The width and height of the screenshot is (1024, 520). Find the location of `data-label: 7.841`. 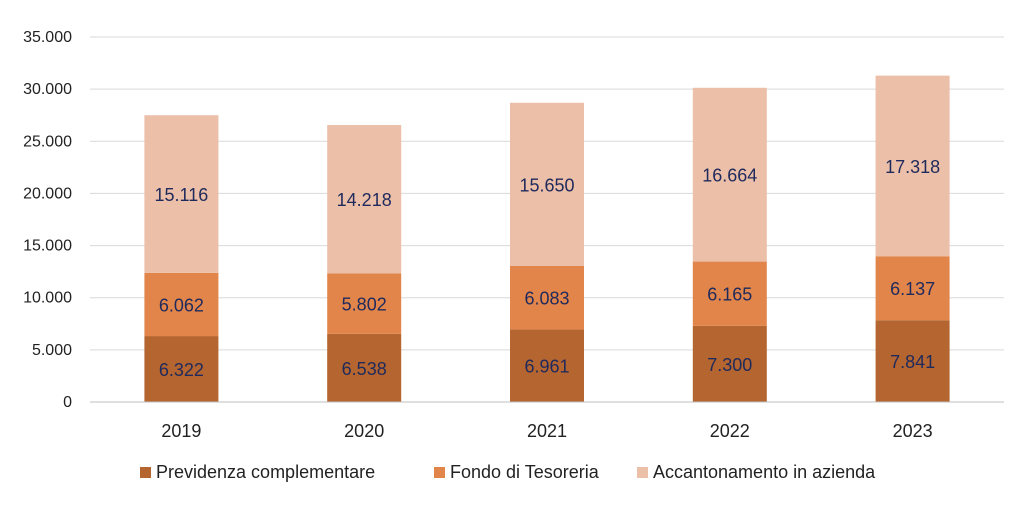

data-label: 7.841 is located at coordinates (912, 362).